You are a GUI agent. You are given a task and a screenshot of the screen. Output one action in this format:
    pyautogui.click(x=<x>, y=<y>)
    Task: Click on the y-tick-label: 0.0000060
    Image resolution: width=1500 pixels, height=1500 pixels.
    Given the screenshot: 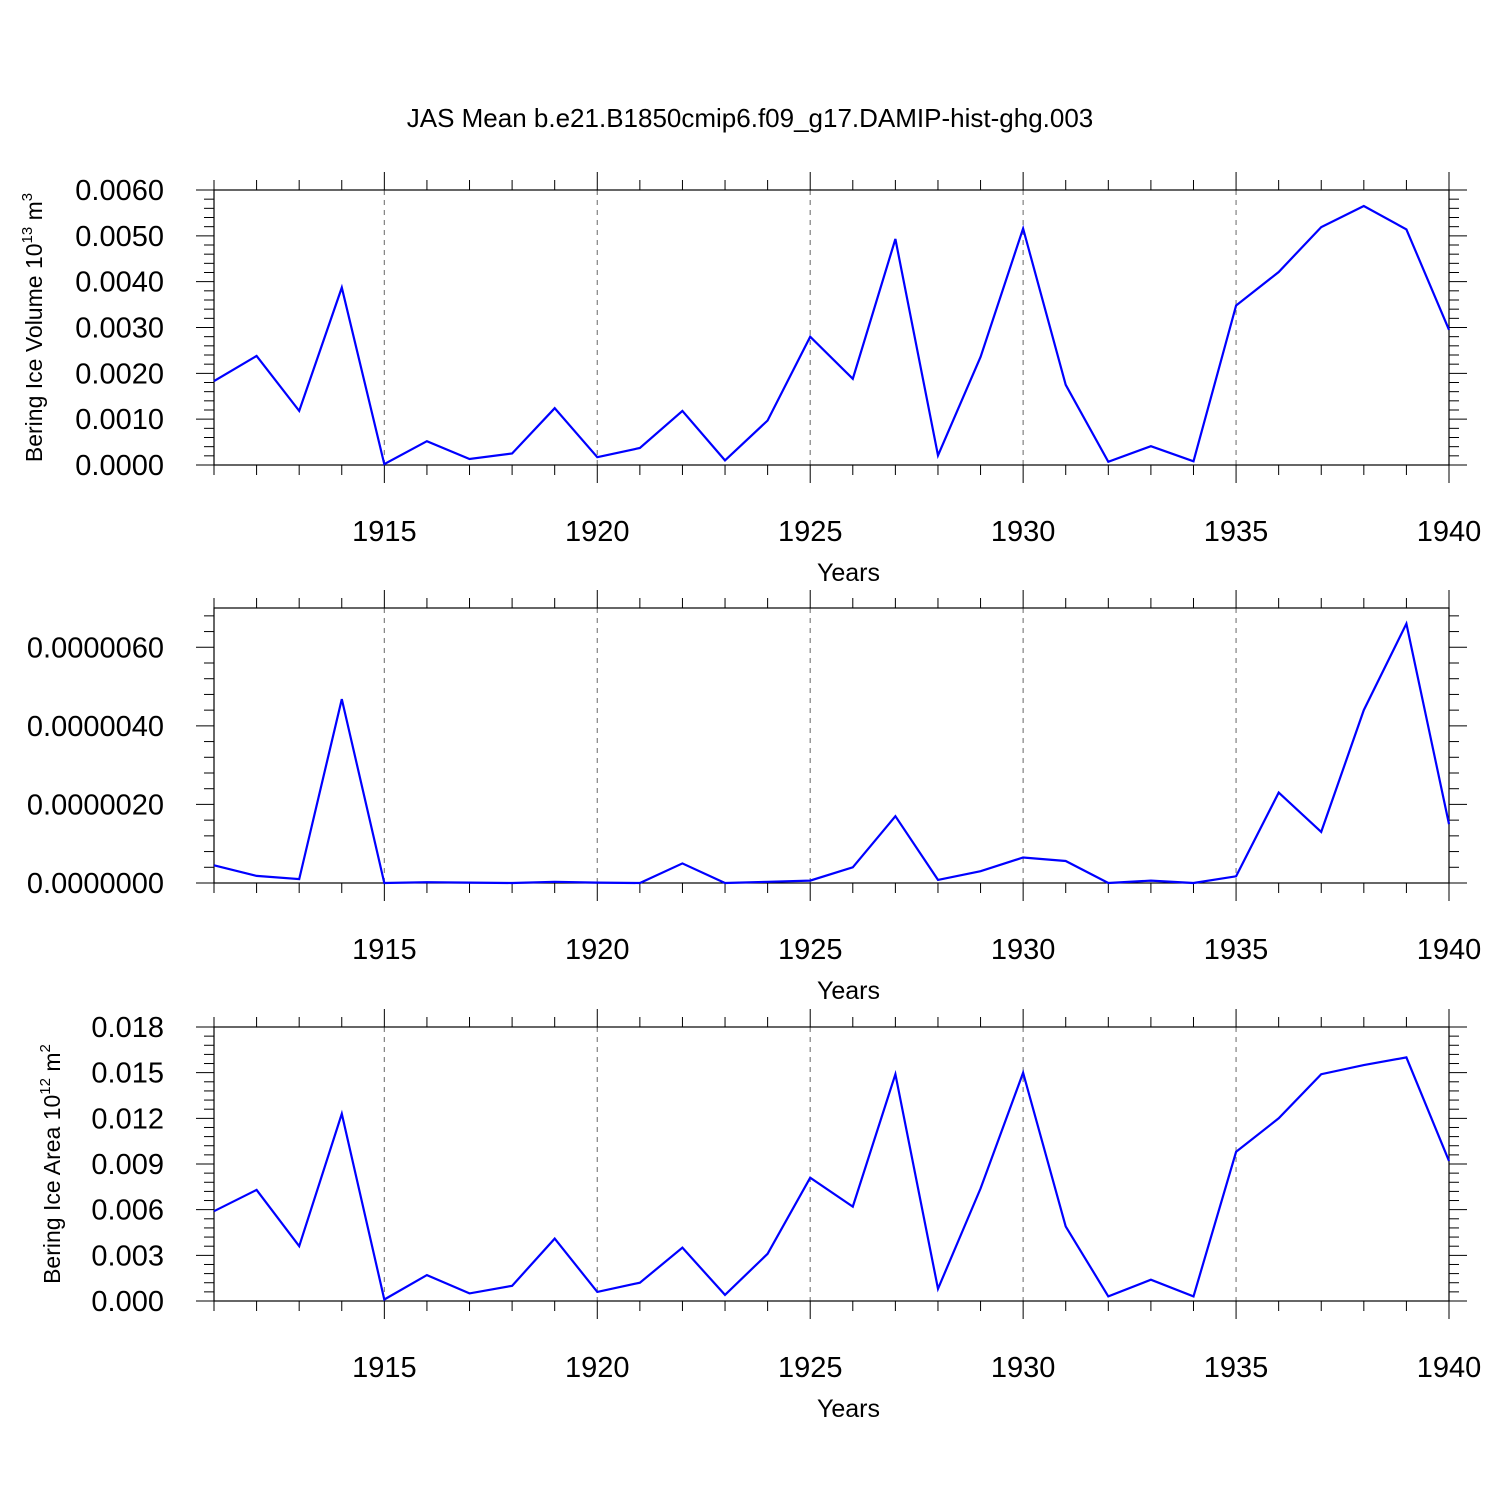 What is the action you would take?
    pyautogui.click(x=95, y=648)
    